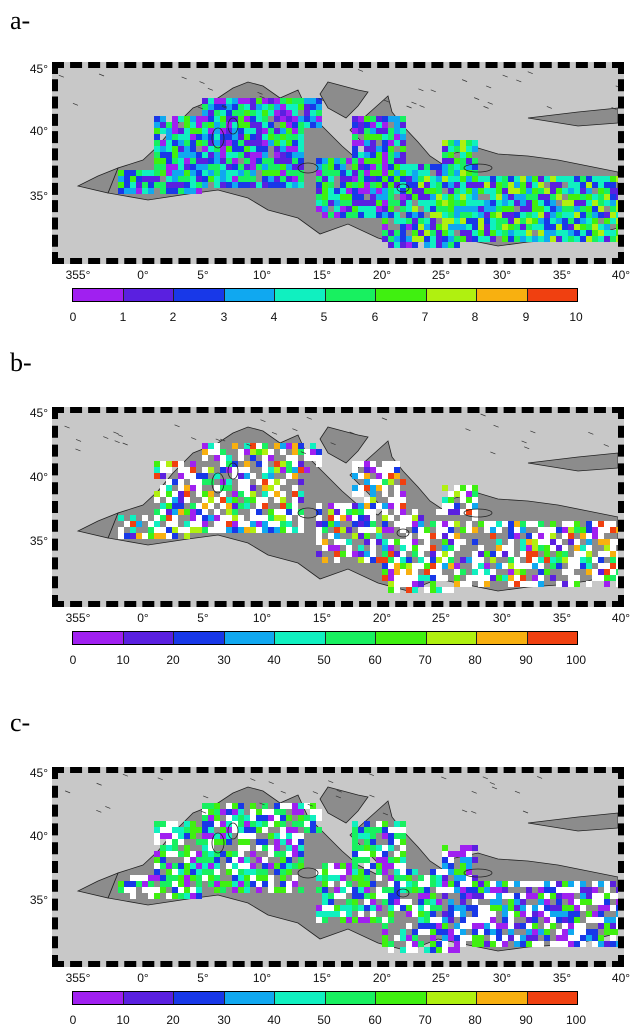 Image resolution: width=633 pixels, height=1031 pixels. I want to click on land-mass, so click(419, 475).